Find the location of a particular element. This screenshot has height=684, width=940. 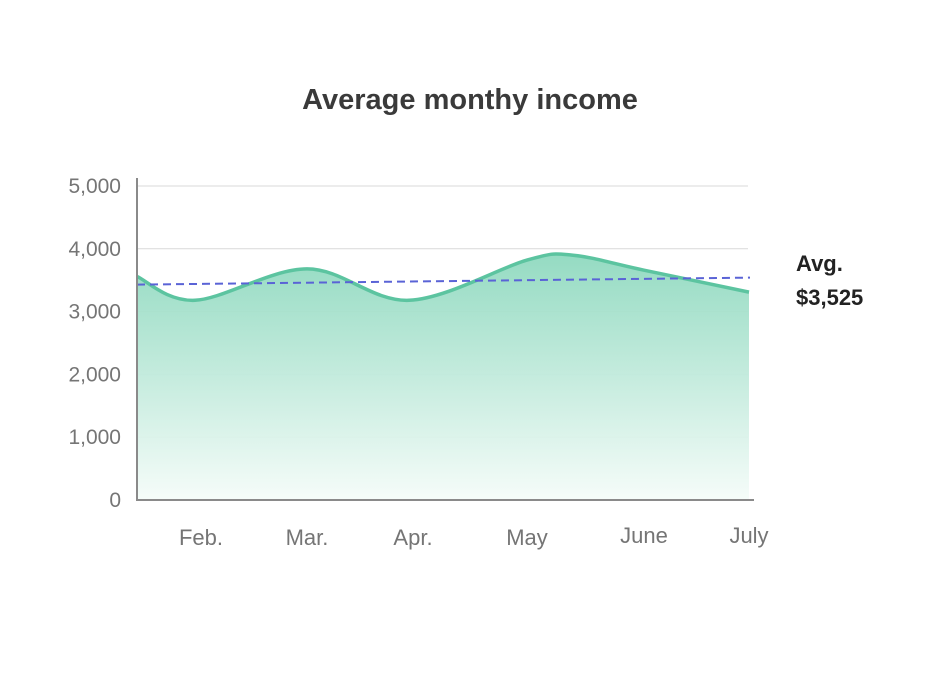

y-tick-label: 2,000 is located at coordinates (94, 374).